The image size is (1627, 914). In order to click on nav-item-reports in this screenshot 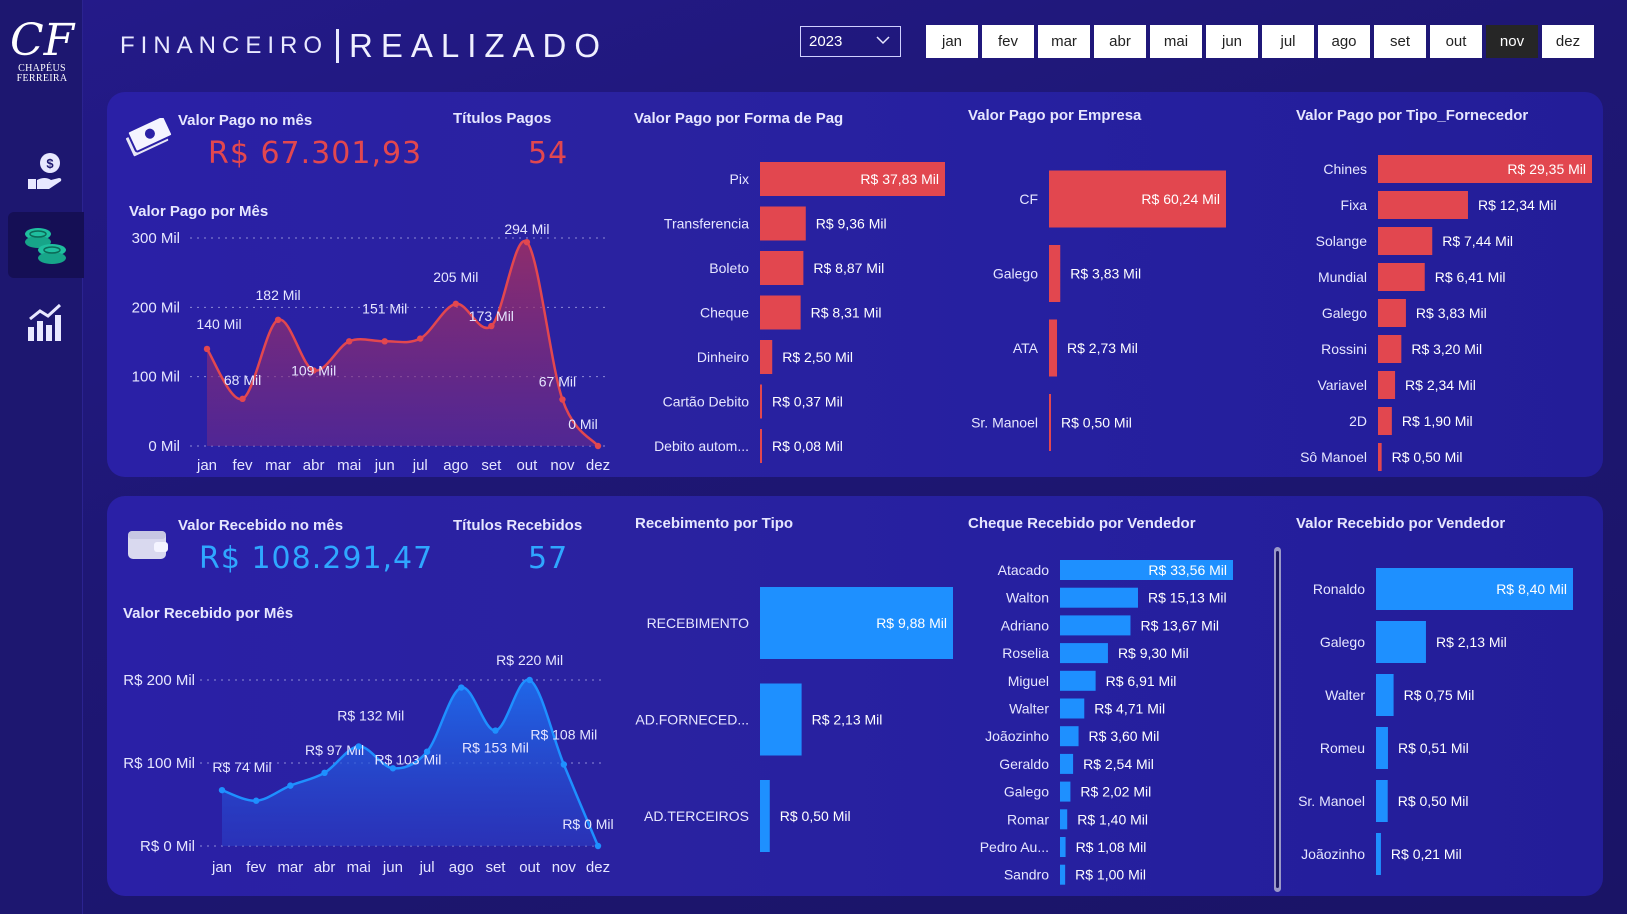, I will do `click(46, 323)`.